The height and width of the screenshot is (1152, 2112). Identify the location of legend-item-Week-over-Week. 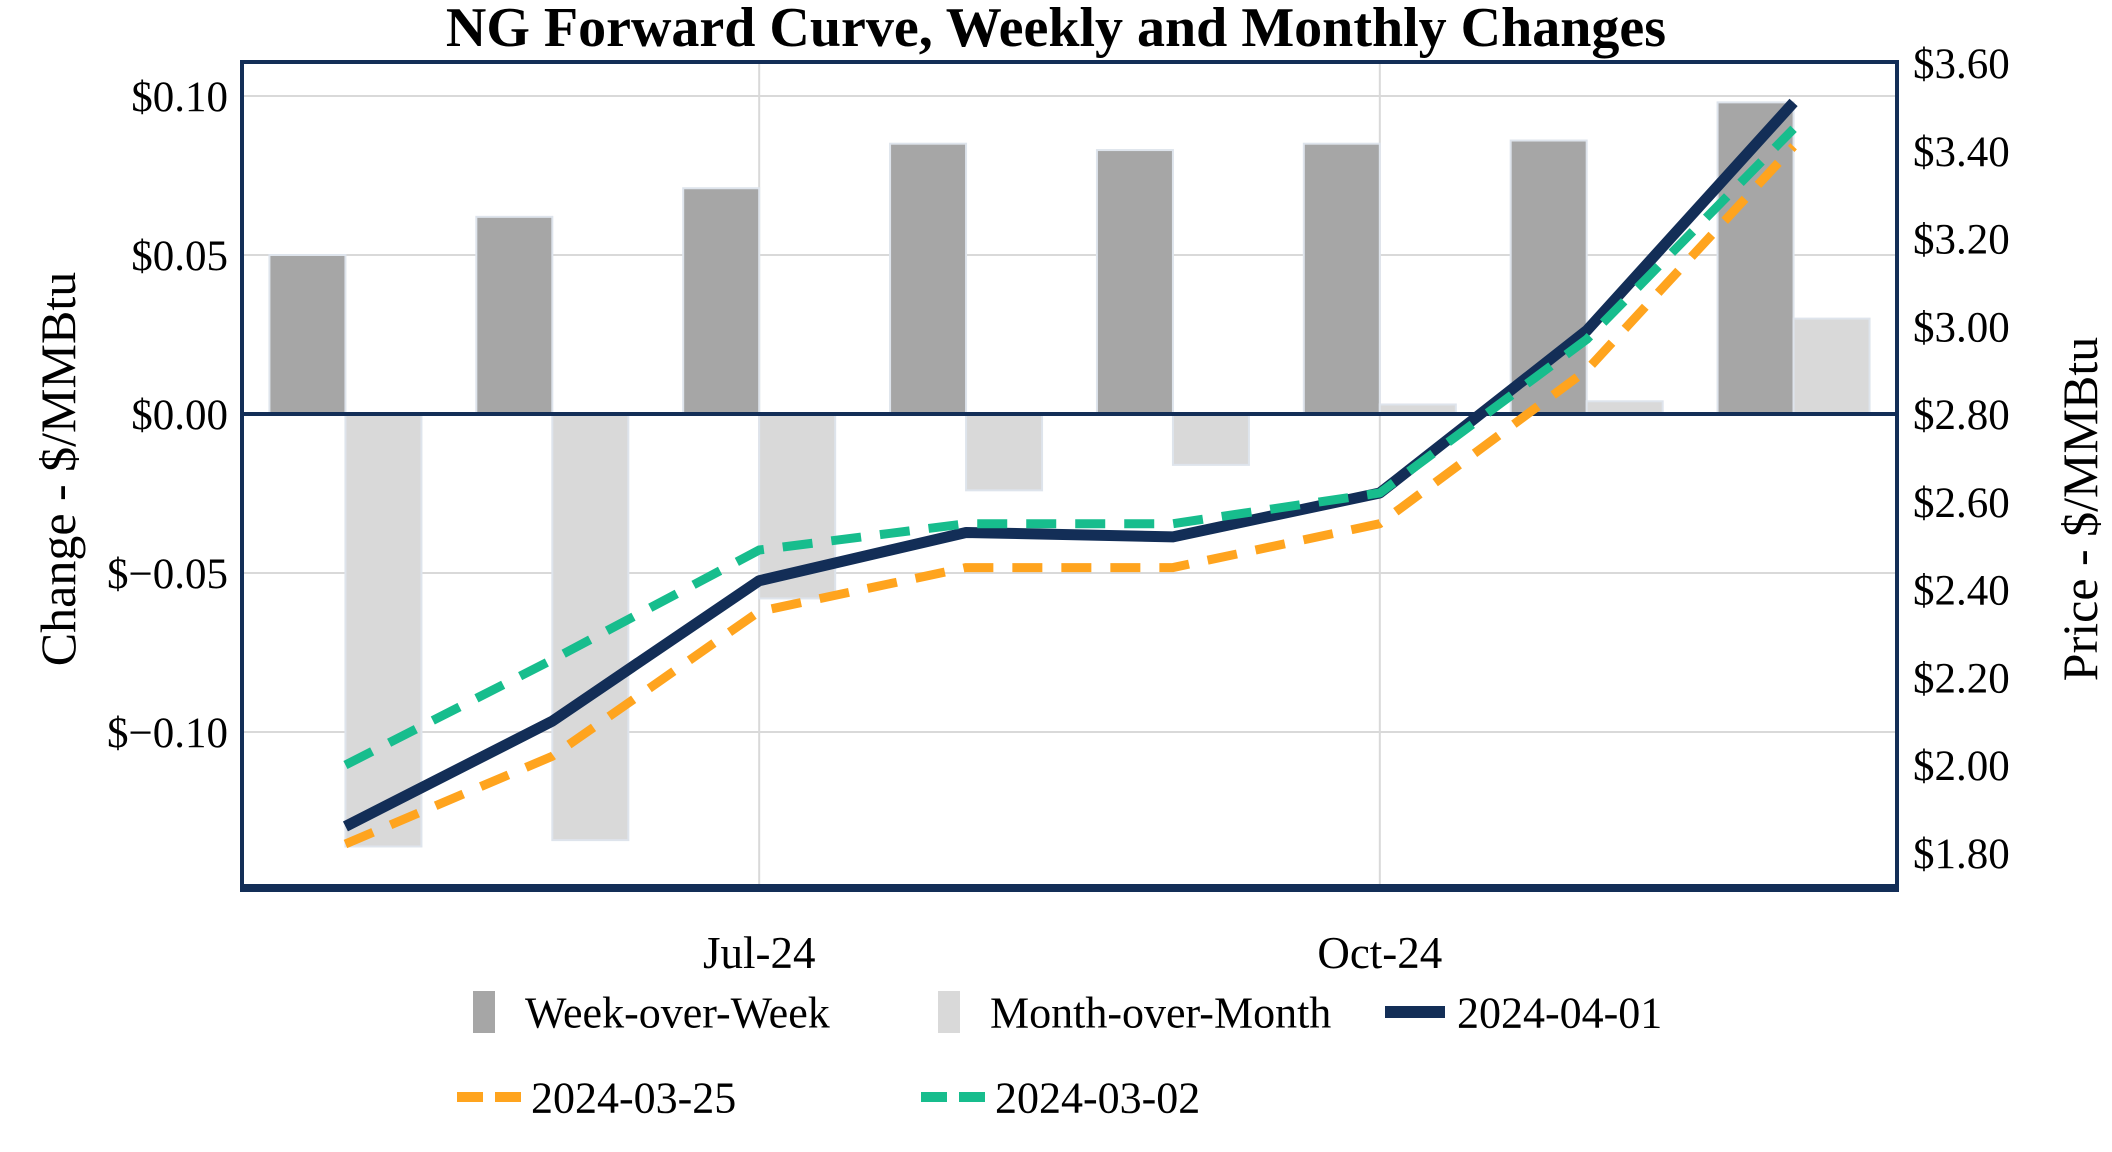
(484, 1012).